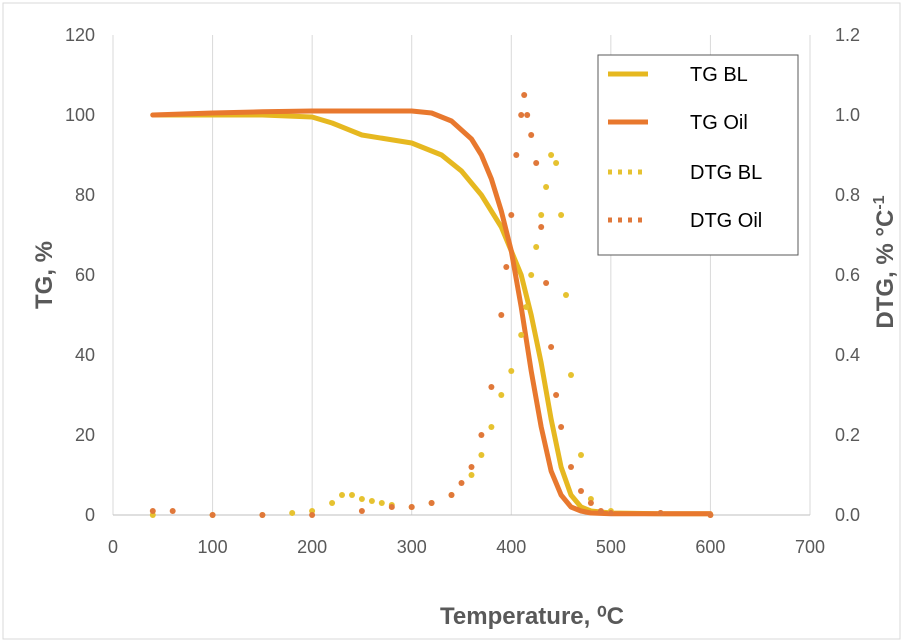  Describe the element at coordinates (90, 515) in the screenshot. I see `y-left-tick-label-0: 0` at that location.